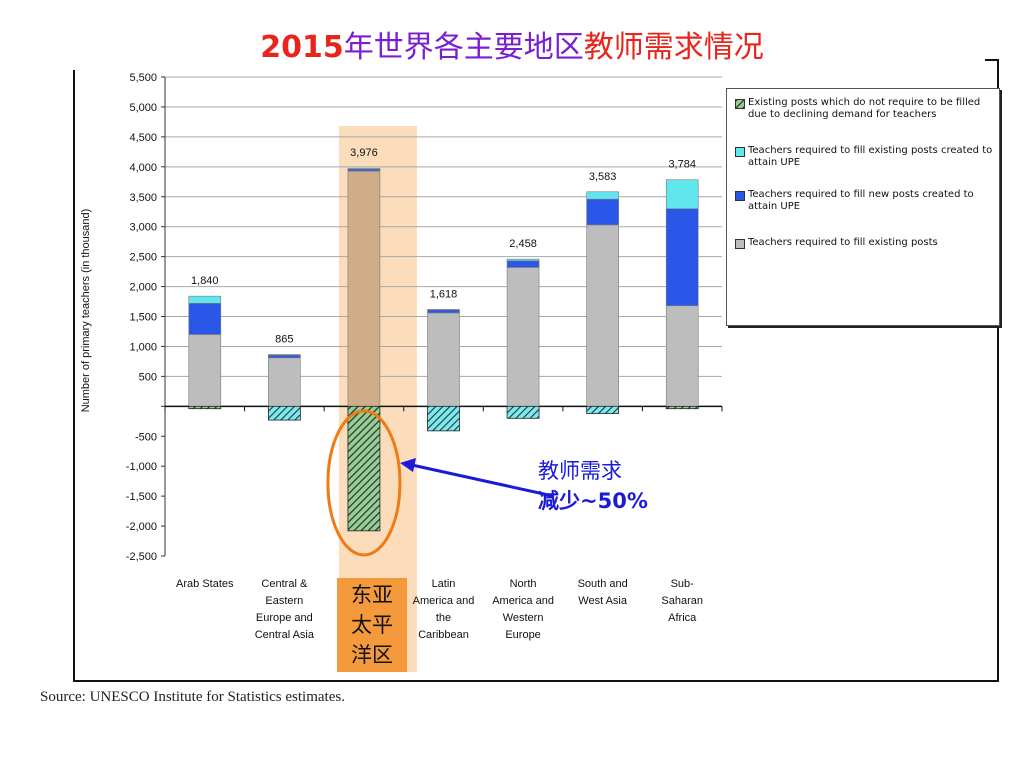 The image size is (1024, 768). I want to click on x-category-label: Western, so click(523, 618).